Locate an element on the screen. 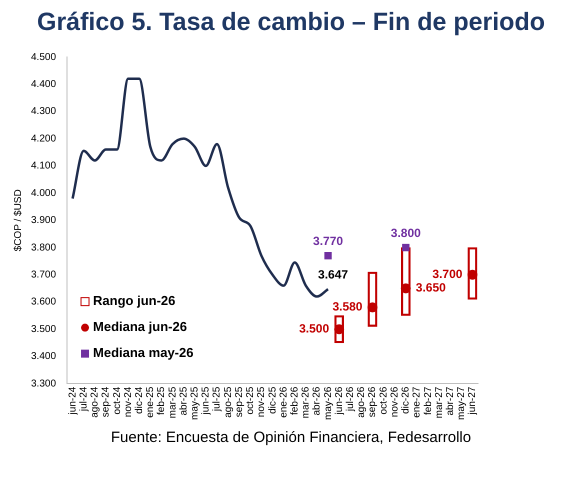  y-tick-label: 4.400 is located at coordinates (43, 84).